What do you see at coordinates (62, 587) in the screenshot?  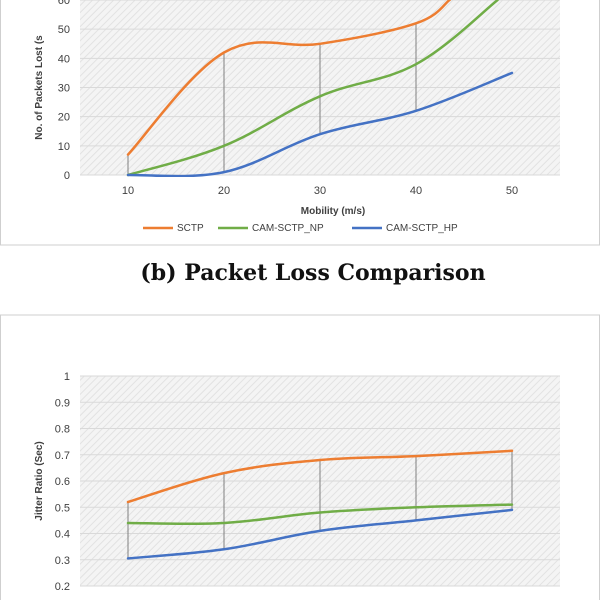 I see `y-tick-label: 0.2` at bounding box center [62, 587].